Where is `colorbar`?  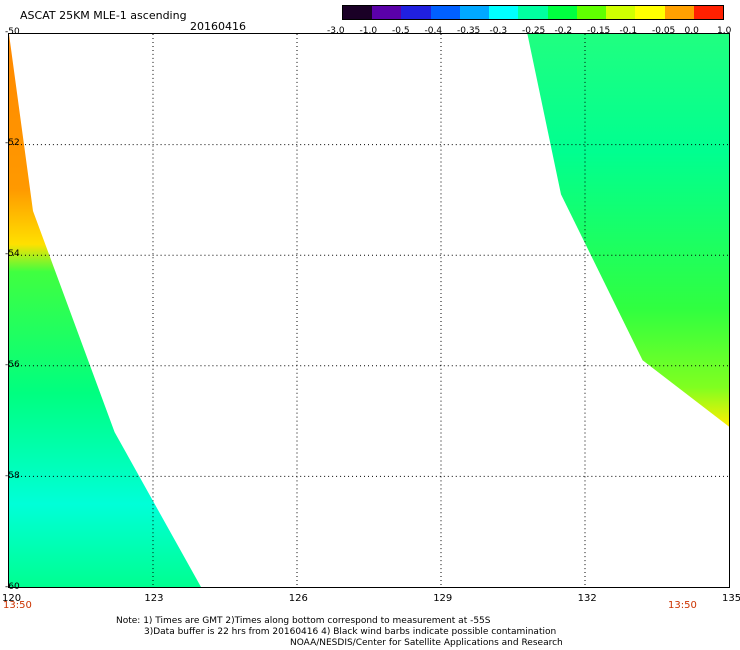
colorbar is located at coordinates (533, 12).